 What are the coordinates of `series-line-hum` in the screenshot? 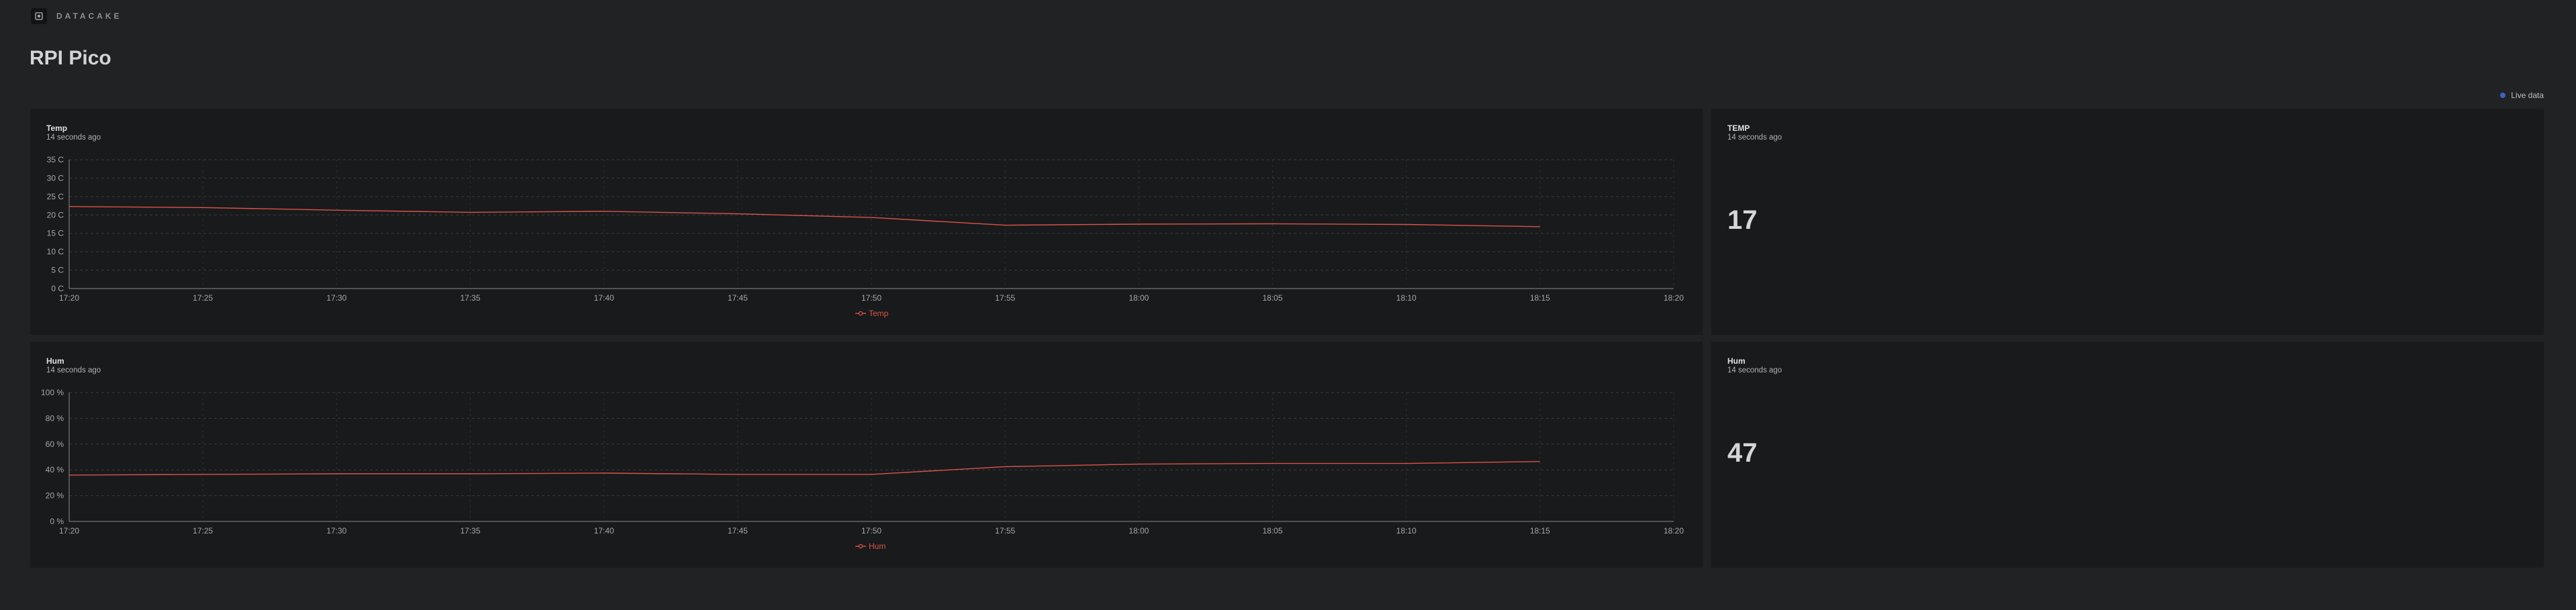 It's located at (804, 468).